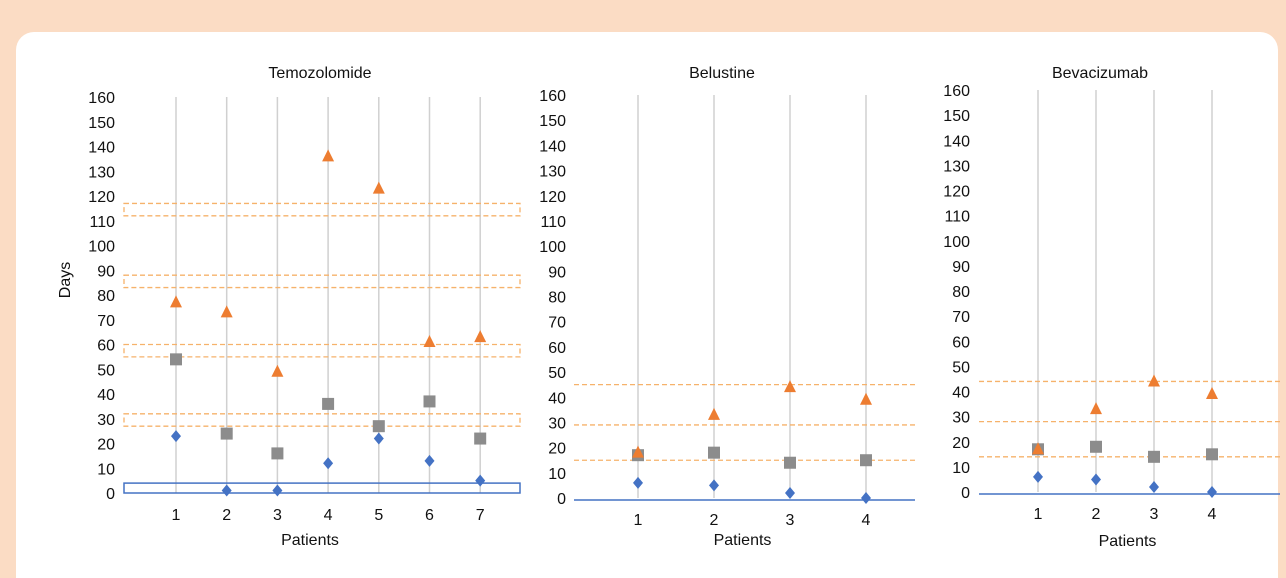  What do you see at coordinates (1100, 73) in the screenshot?
I see `chart3-title: Bevacizumab` at bounding box center [1100, 73].